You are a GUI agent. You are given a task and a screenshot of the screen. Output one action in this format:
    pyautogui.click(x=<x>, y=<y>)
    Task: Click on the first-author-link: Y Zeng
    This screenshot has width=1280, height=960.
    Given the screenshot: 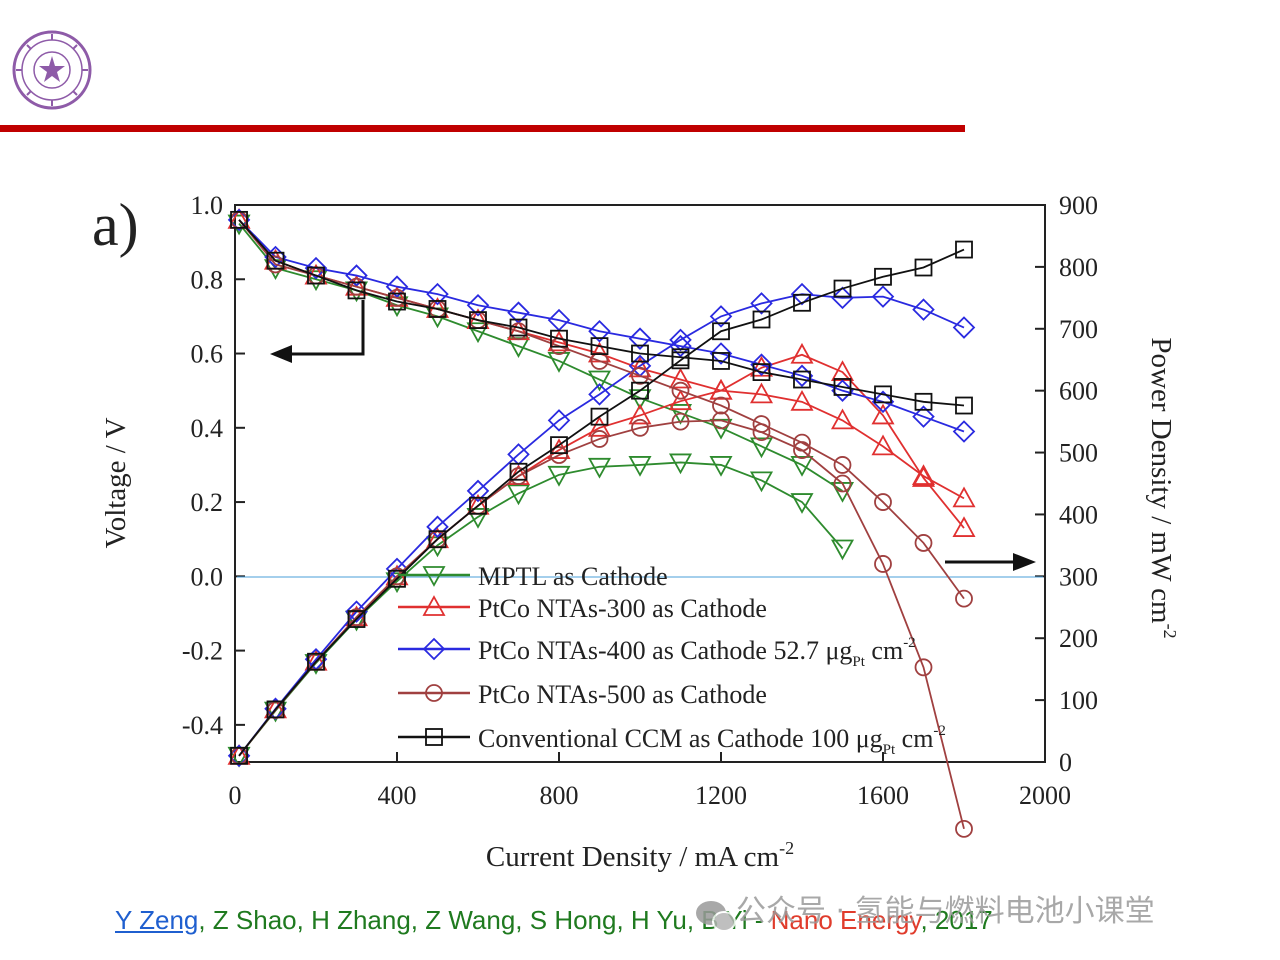 What is the action you would take?
    pyautogui.click(x=157, y=920)
    